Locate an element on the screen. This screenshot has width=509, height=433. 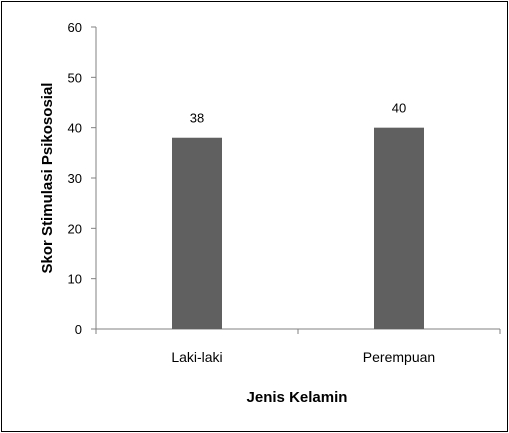
data-label: 38 is located at coordinates (197, 118).